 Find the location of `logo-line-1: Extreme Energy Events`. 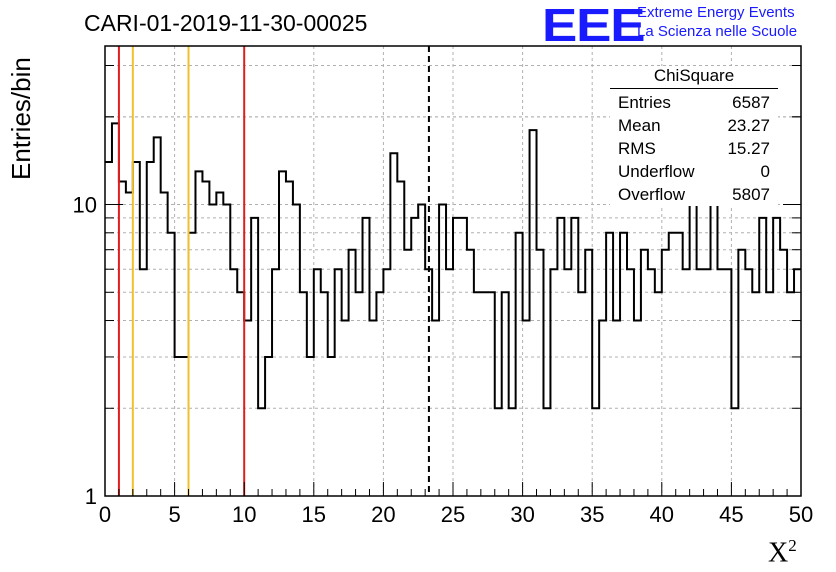

logo-line-1: Extreme Energy Events is located at coordinates (716, 12).